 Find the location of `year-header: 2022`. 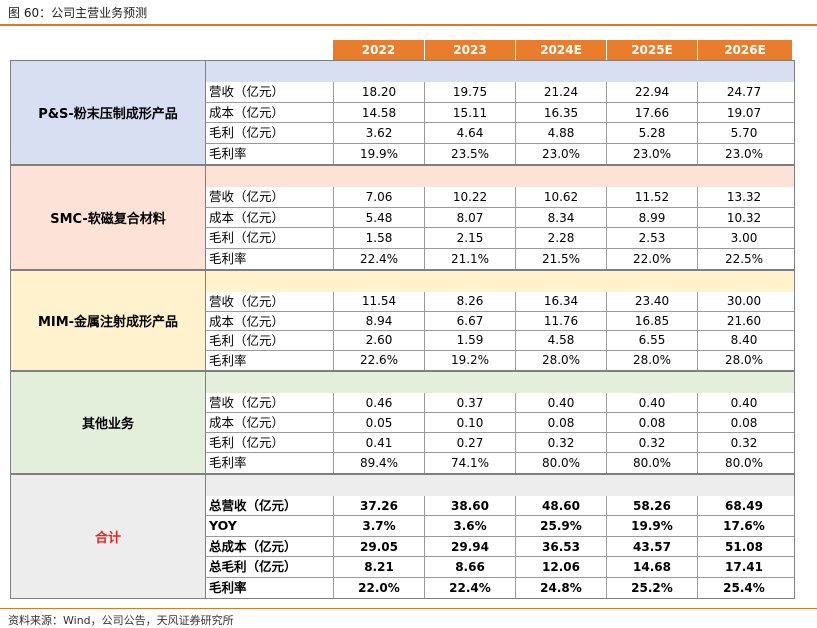

year-header: 2022 is located at coordinates (379, 50).